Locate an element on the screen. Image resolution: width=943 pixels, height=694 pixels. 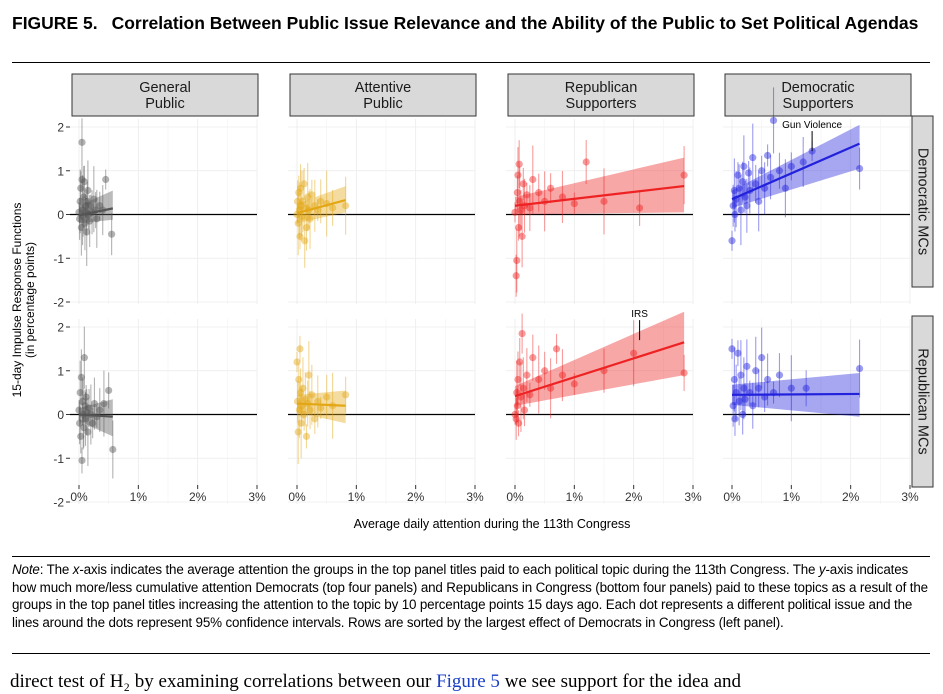
figure-link: Figure 5 is located at coordinates (468, 681).